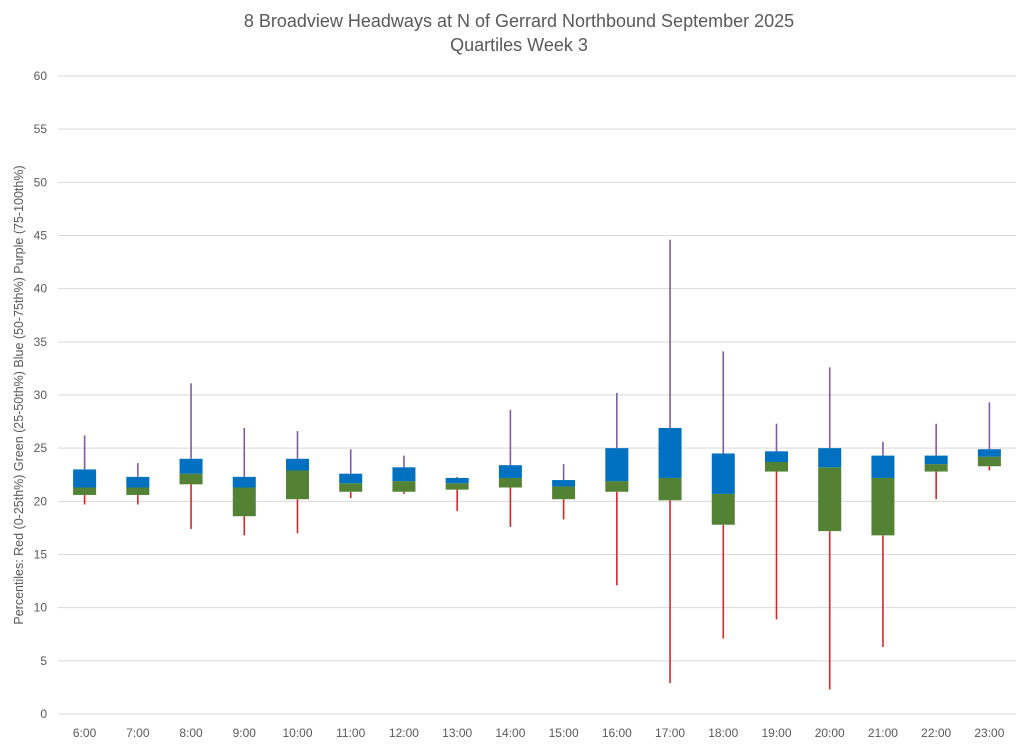 The height and width of the screenshot is (744, 1024). Describe the element at coordinates (670, 733) in the screenshot. I see `x-tick-label: 17:00` at that location.